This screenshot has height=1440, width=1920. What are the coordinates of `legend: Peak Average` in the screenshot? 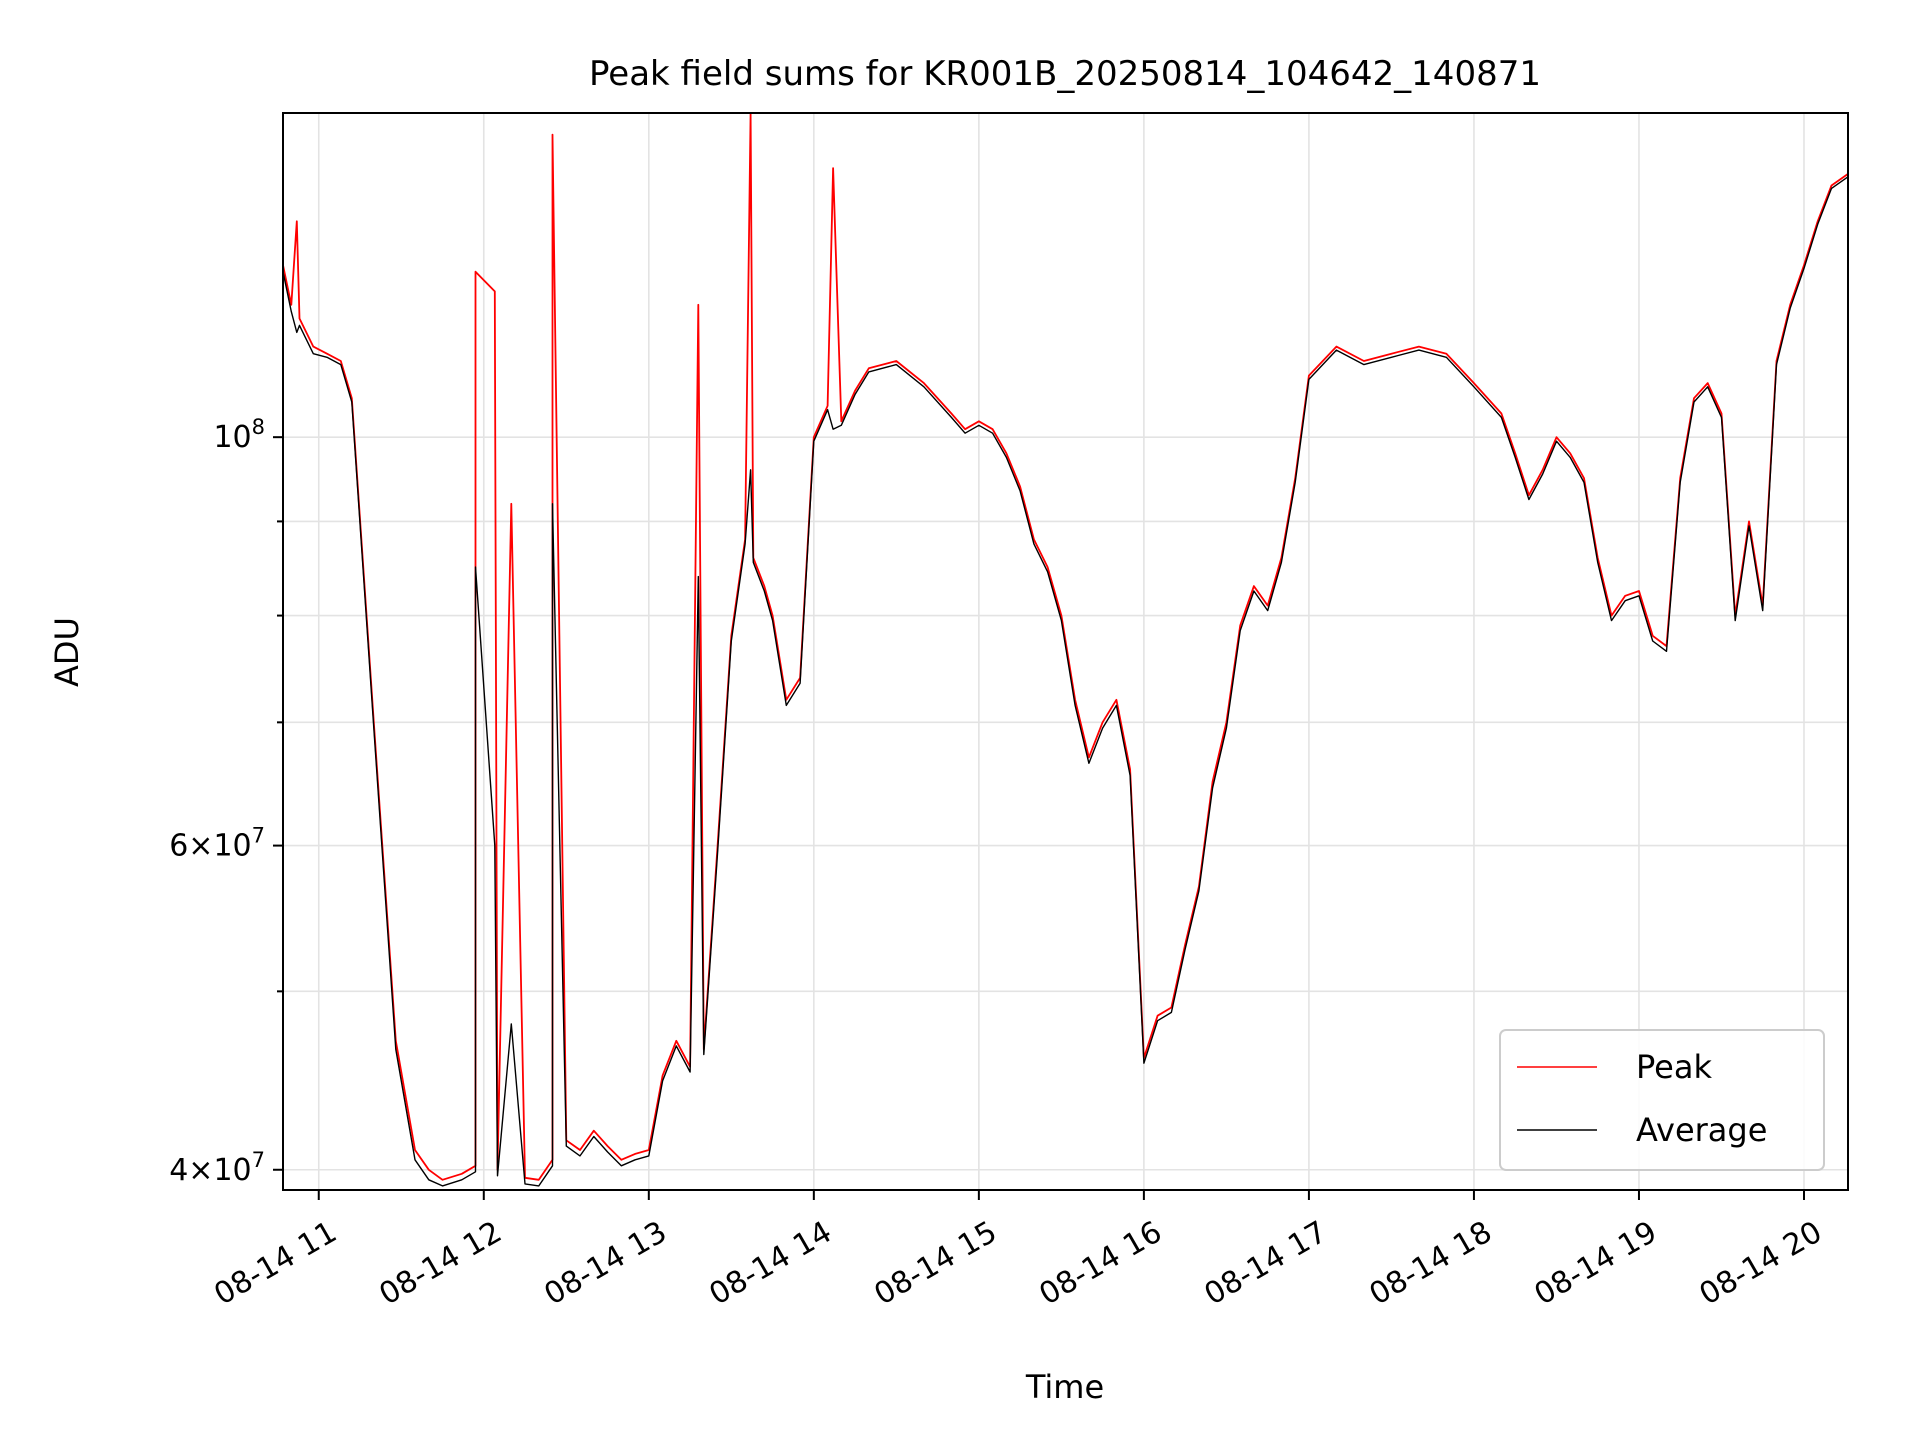 It's located at (1662, 1100).